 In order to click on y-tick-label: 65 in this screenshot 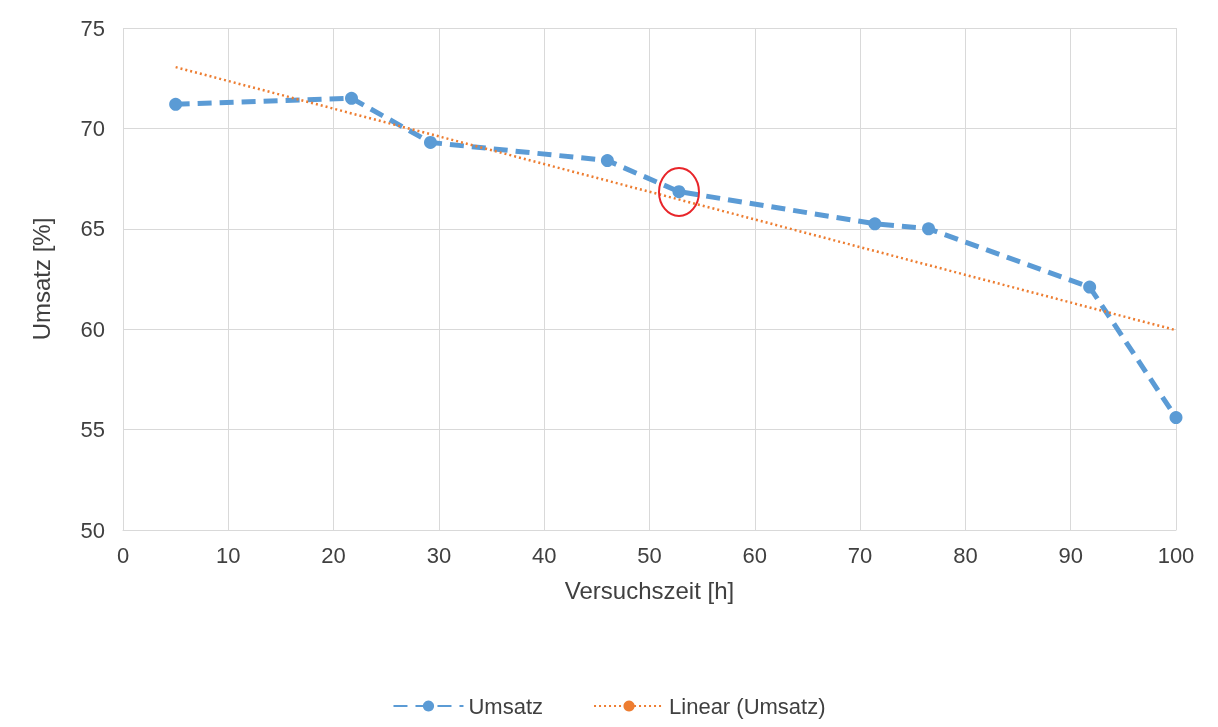, I will do `click(92, 229)`.